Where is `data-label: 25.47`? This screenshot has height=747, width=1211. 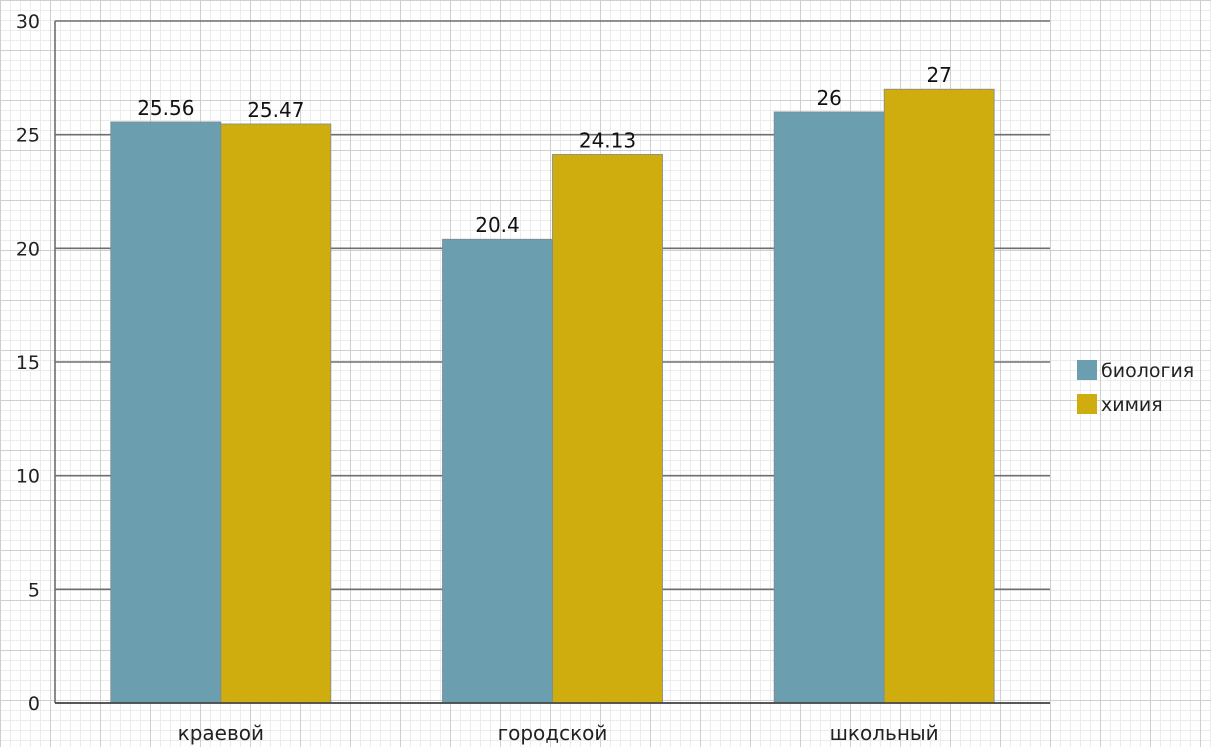
data-label: 25.47 is located at coordinates (275, 110).